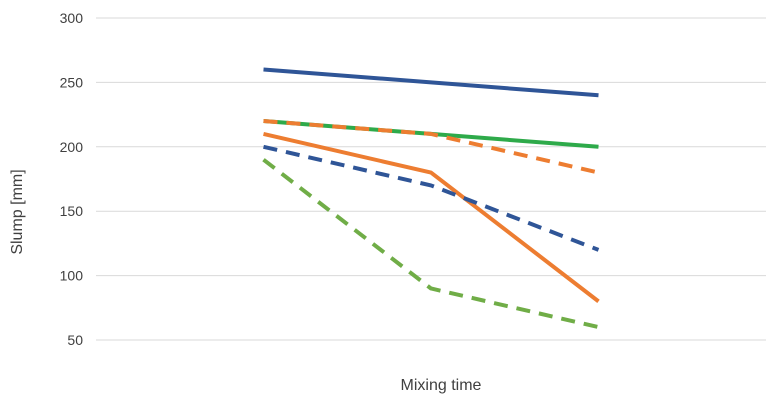 This screenshot has width=776, height=395. I want to click on y-tick-labels: 50 100 150 200 250 300, so click(72, 179).